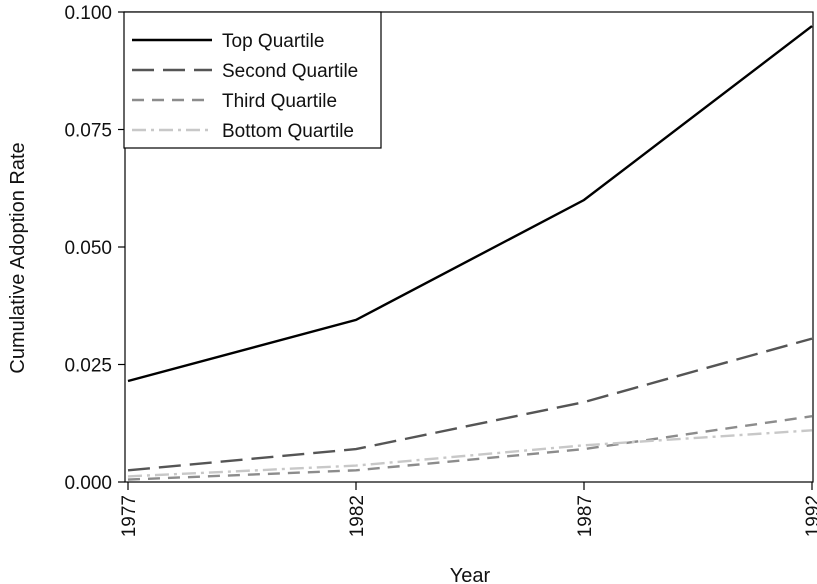  Describe the element at coordinates (88, 483) in the screenshot. I see `y-tick-label: 0.000` at that location.